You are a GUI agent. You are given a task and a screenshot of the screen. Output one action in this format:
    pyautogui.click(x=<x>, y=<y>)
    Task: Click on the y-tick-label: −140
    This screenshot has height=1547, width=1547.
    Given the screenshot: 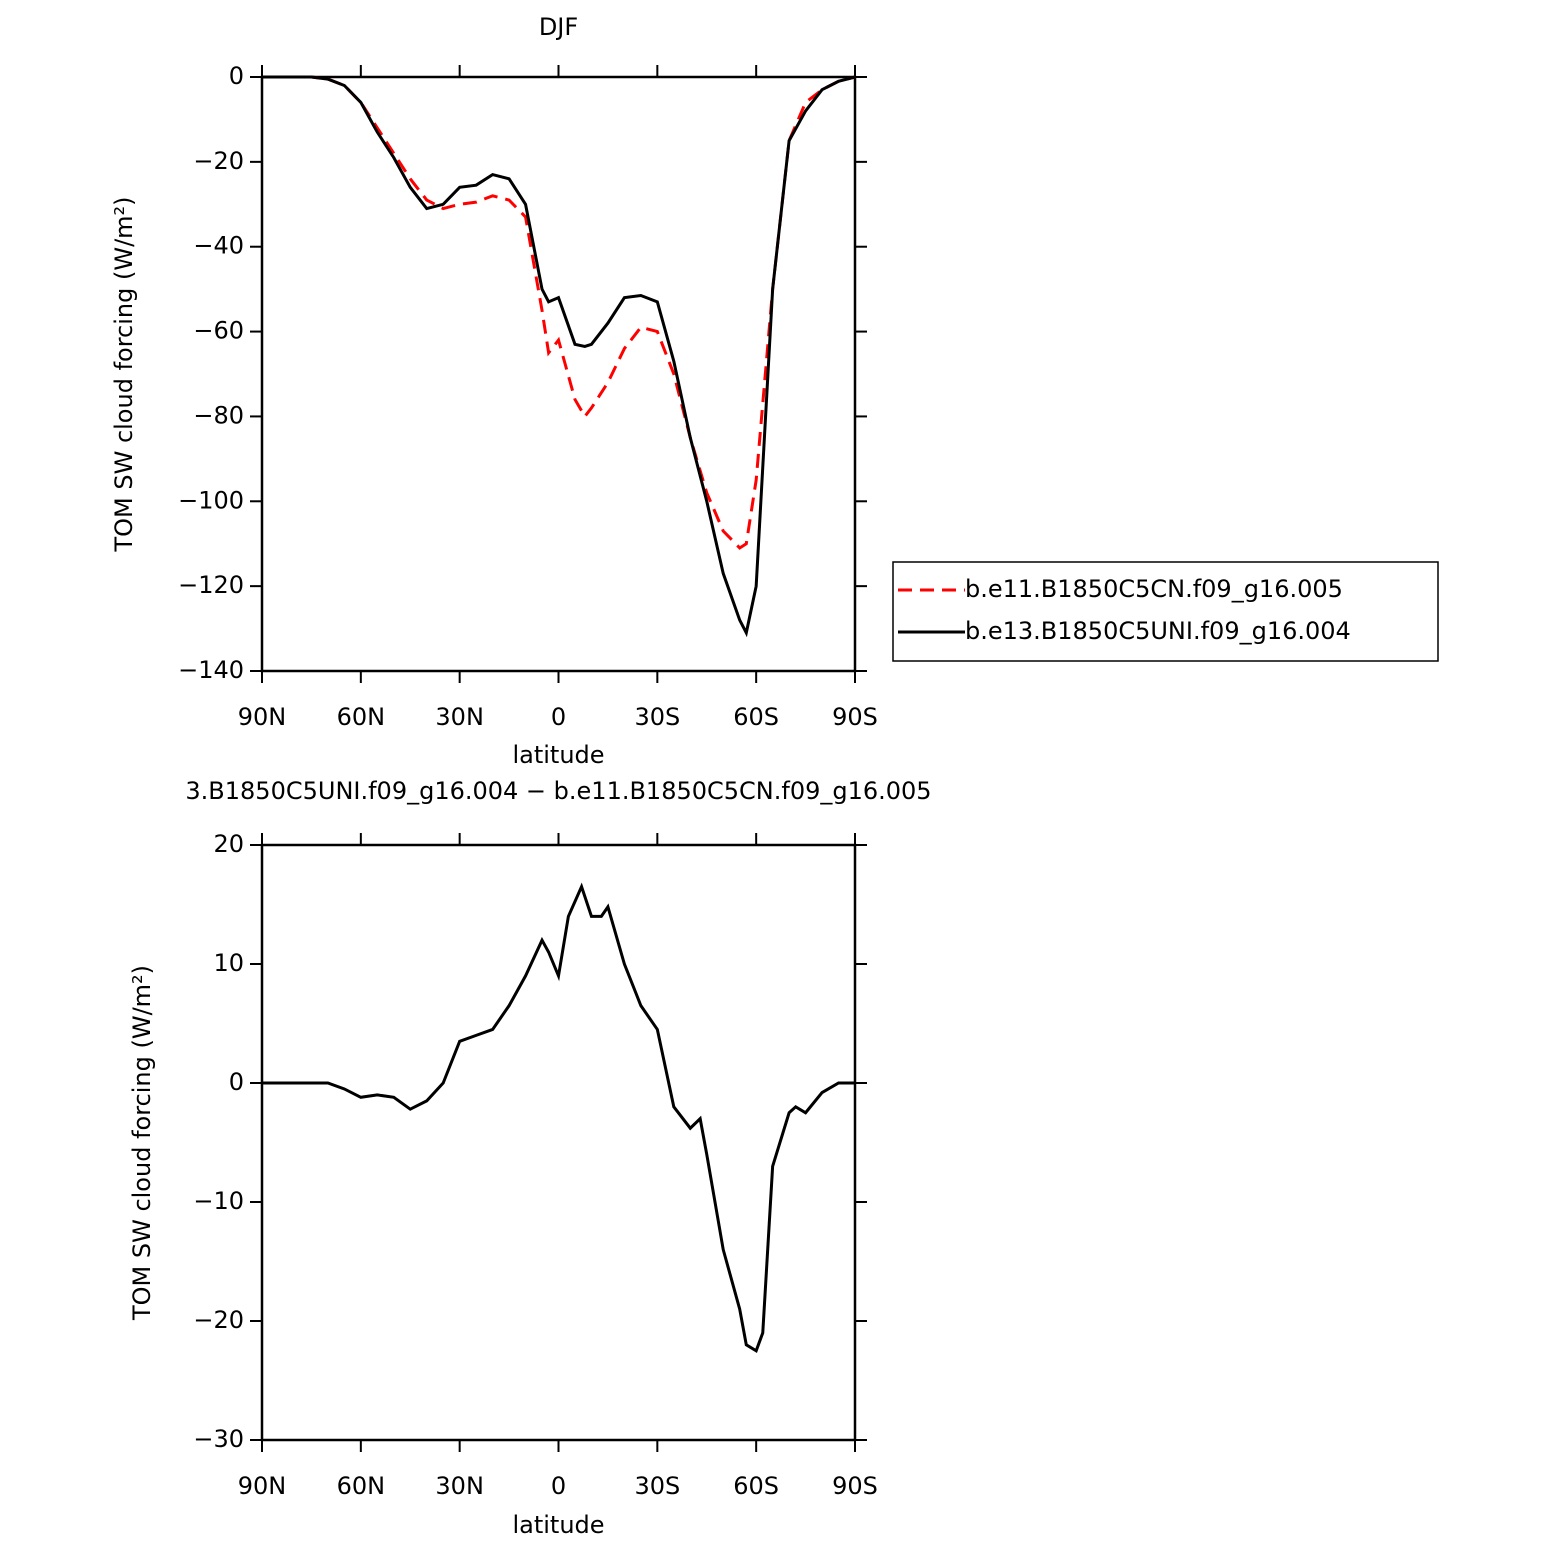 What is the action you would take?
    pyautogui.click(x=211, y=670)
    